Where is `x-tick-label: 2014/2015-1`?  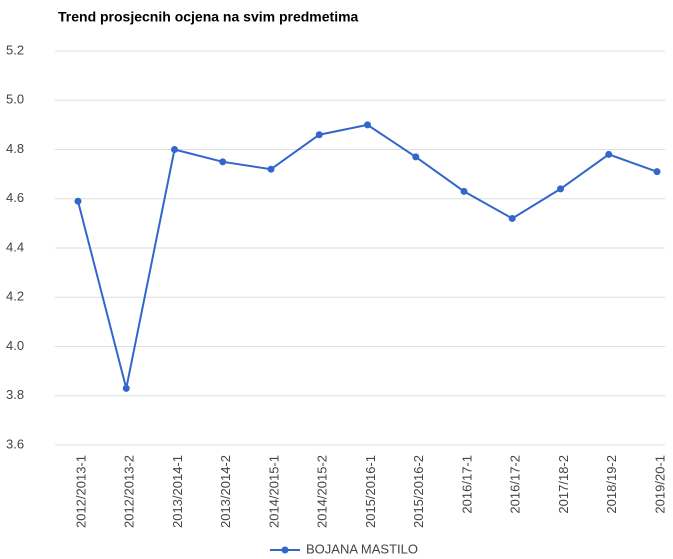 x-tick-label: 2014/2015-1 is located at coordinates (273, 491).